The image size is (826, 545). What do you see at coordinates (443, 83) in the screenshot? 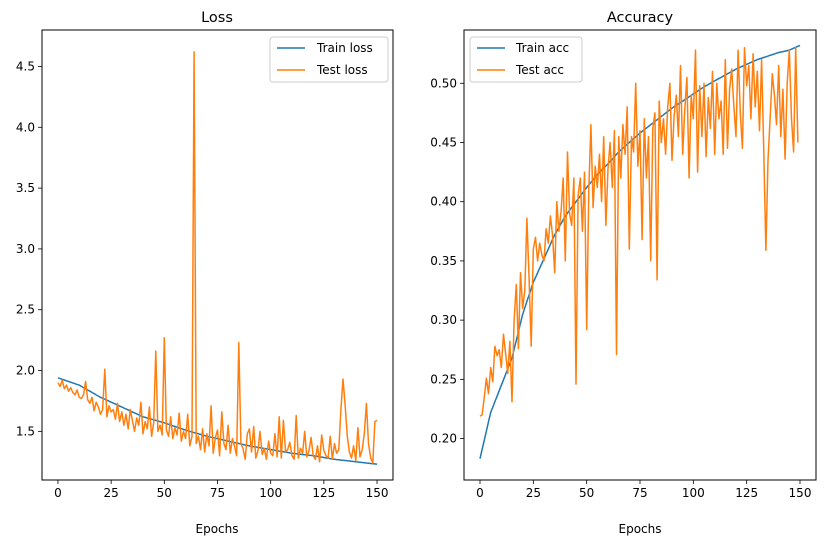
I see `y-tick-label: 0.50` at bounding box center [443, 83].